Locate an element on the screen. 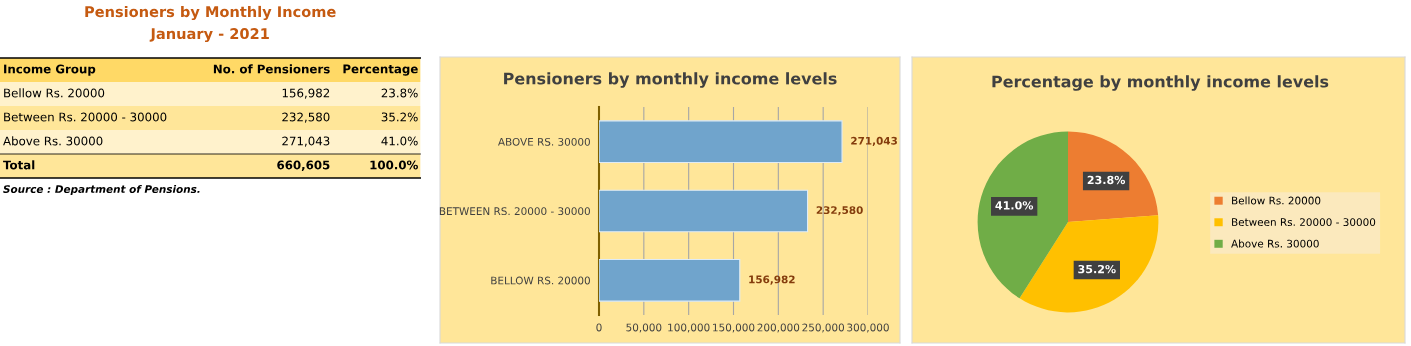 This screenshot has height=346, width=1411. text: 232,580 is located at coordinates (306, 117).